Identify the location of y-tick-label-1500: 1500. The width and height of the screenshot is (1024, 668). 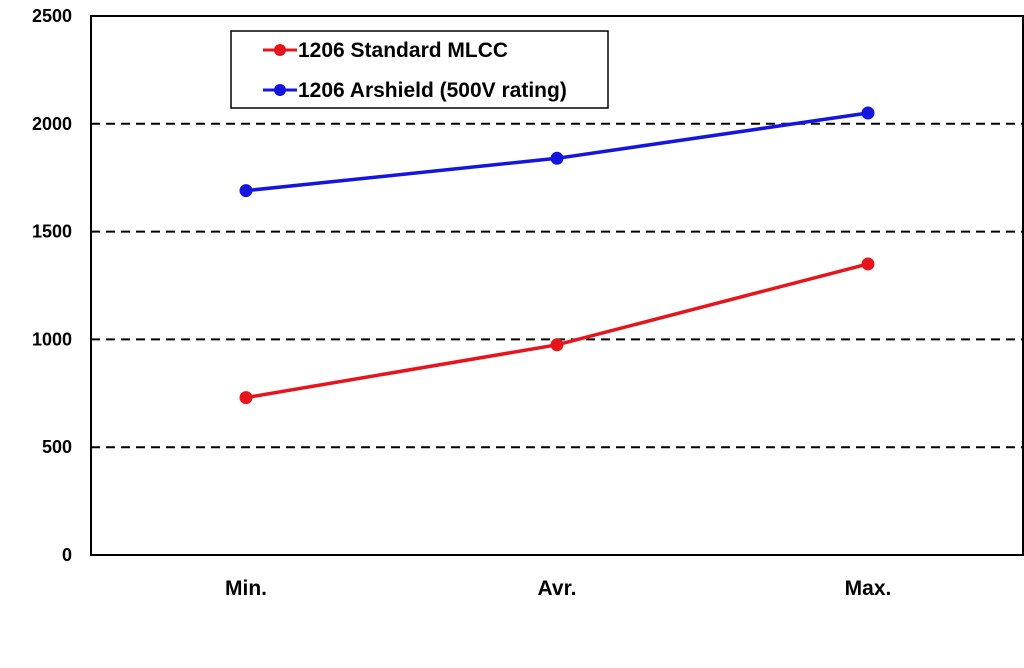
(52, 232).